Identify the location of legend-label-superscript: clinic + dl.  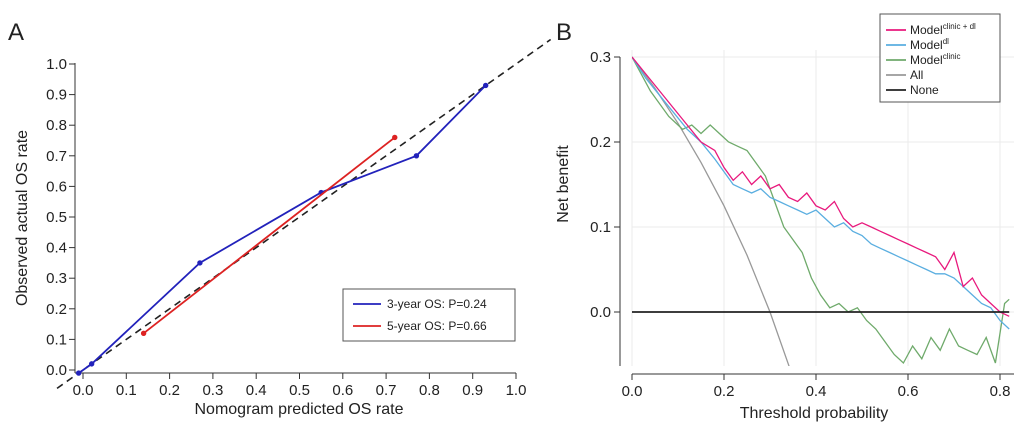
(959, 26).